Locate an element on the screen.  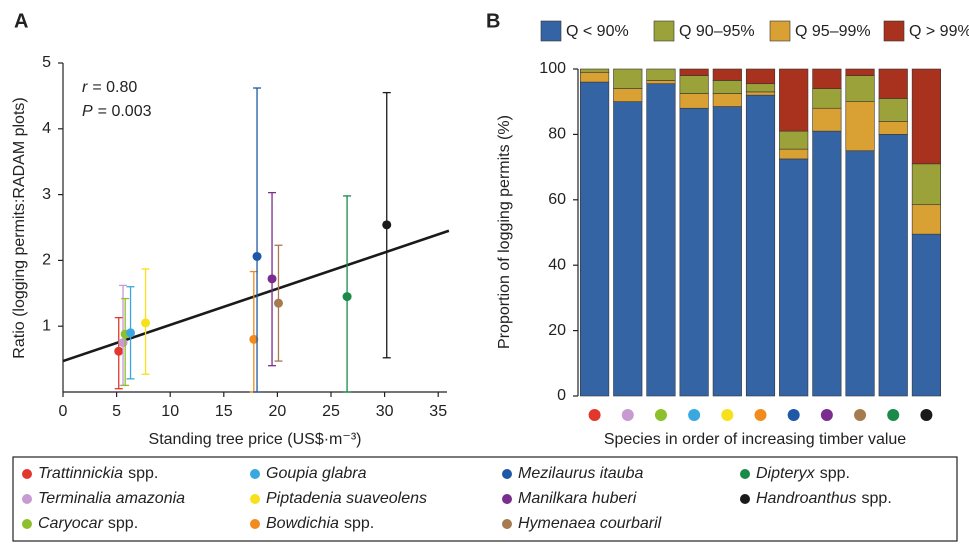
species-name: Terminalia amazonia is located at coordinates (111, 498).